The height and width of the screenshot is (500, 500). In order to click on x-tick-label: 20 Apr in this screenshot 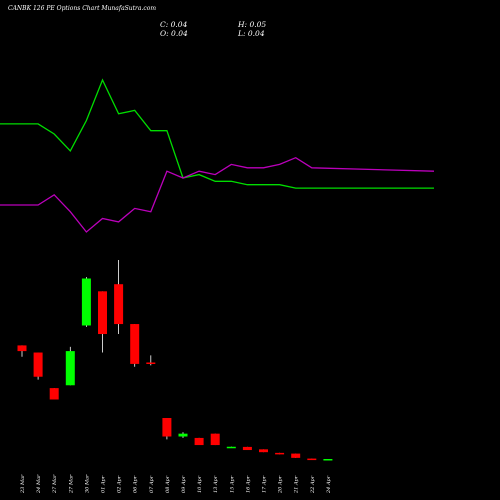, I will do `click(281, 484)`.